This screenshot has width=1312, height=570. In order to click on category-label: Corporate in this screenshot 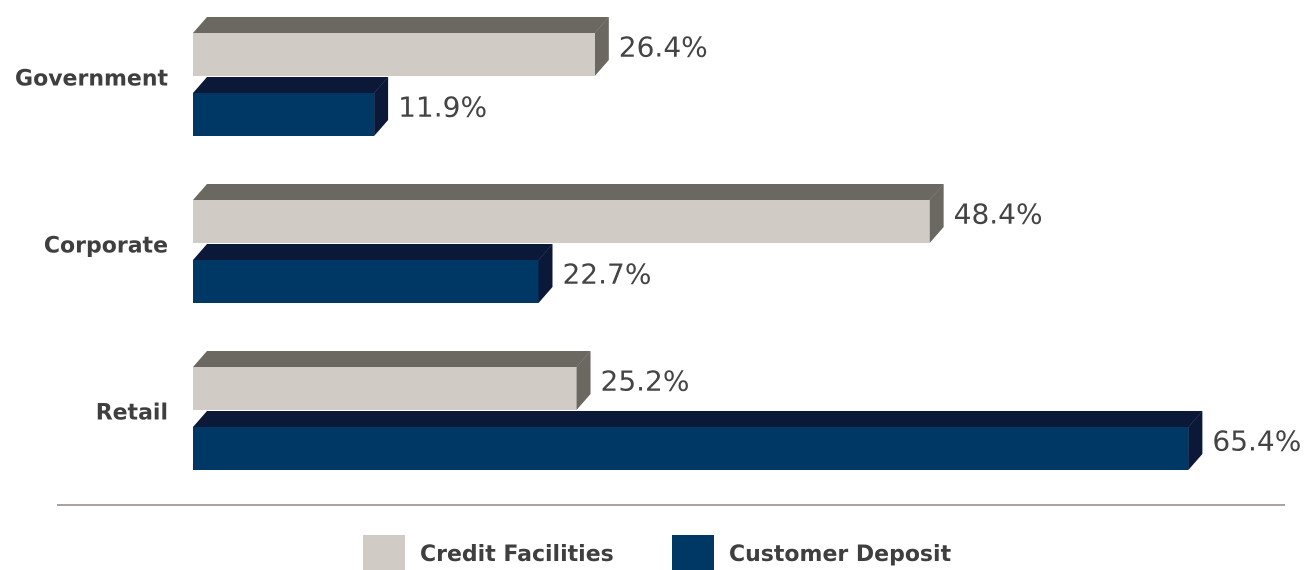, I will do `click(106, 246)`.